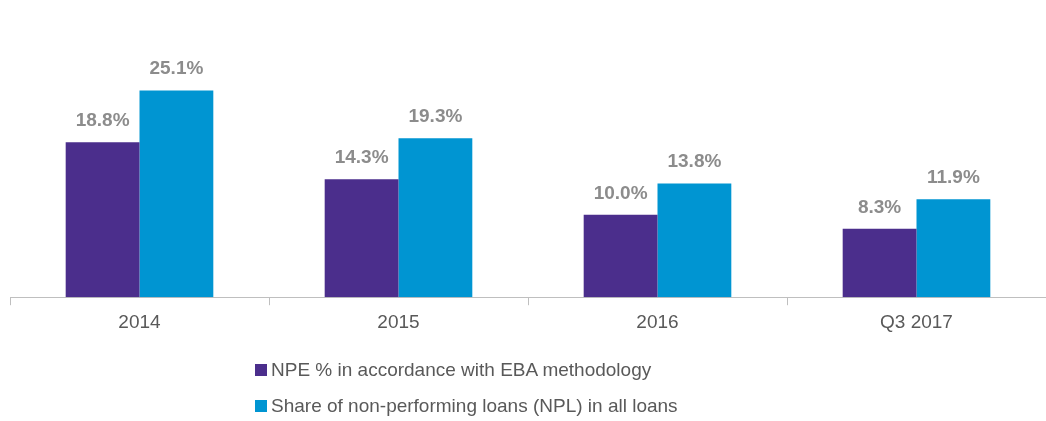 Image resolution: width=1046 pixels, height=421 pixels. What do you see at coordinates (620, 192) in the screenshot?
I see `data-label: 10.0%` at bounding box center [620, 192].